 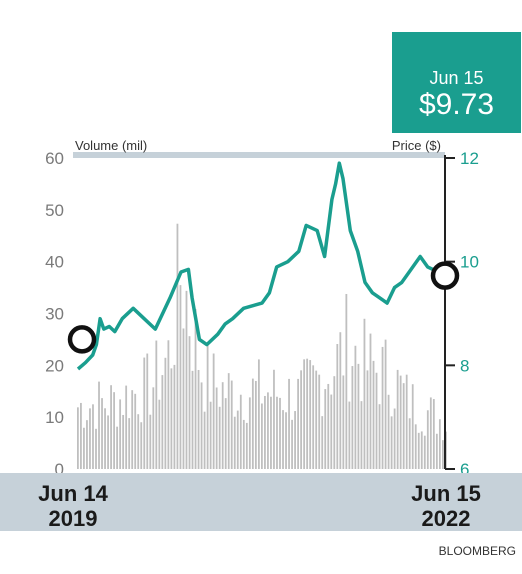 I want to click on price-tick-label: 8, so click(x=464, y=365).